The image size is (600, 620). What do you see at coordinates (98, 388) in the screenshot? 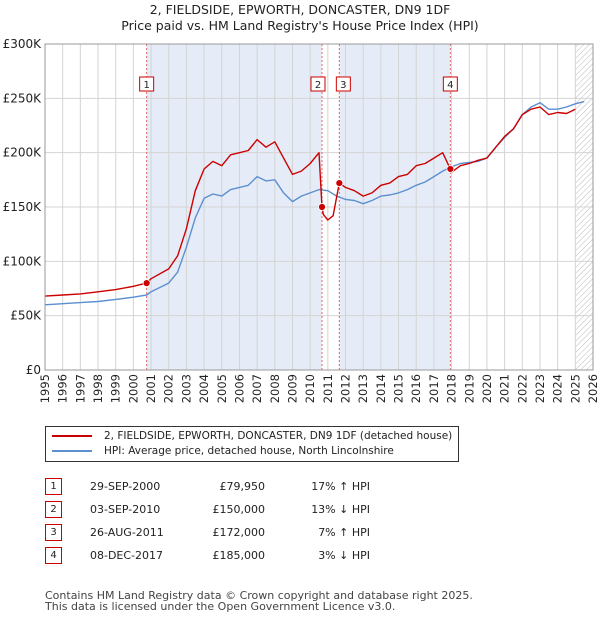
I see `x-tick-label: 1998` at bounding box center [98, 388].